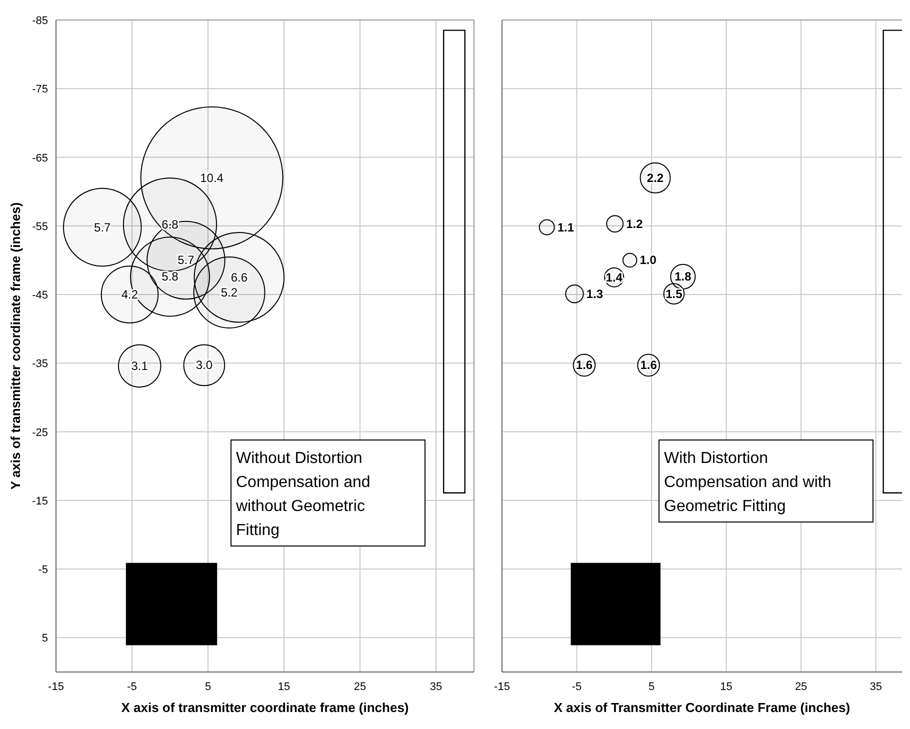 The width and height of the screenshot is (910, 729). Describe the element at coordinates (40, 90) in the screenshot. I see `y-tick-label: -75` at that location.